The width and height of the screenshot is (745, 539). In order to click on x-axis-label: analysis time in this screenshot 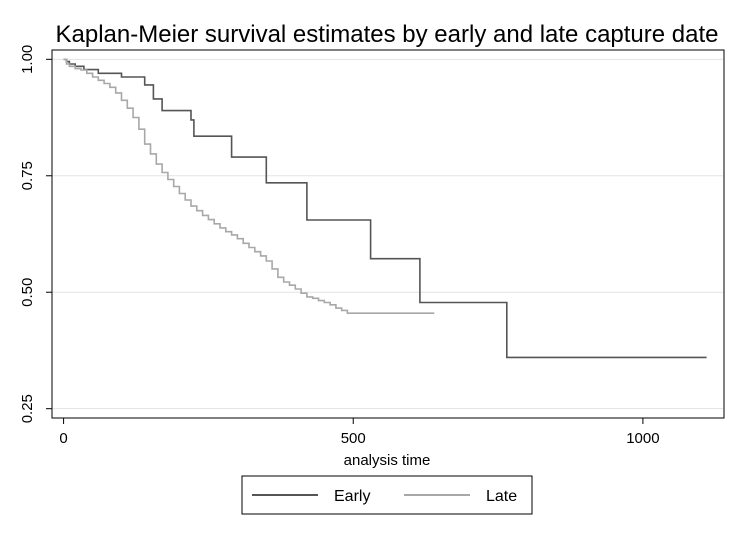, I will do `click(387, 460)`.